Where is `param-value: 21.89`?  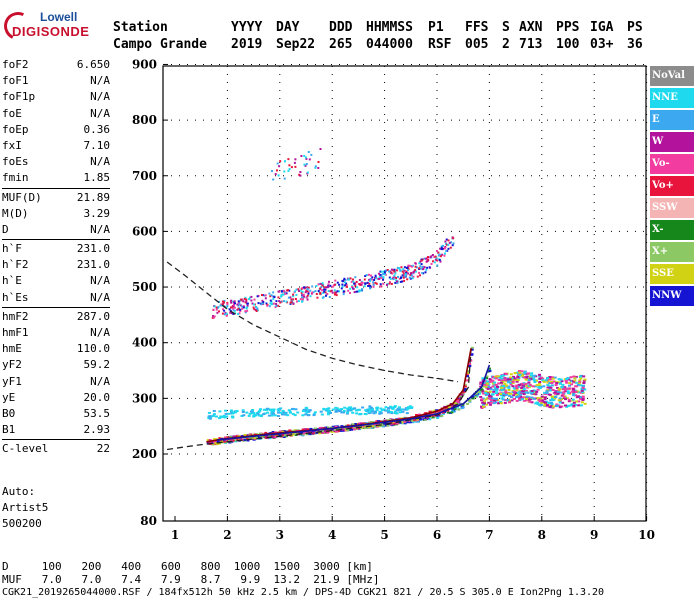 param-value: 21.89 is located at coordinates (93, 197).